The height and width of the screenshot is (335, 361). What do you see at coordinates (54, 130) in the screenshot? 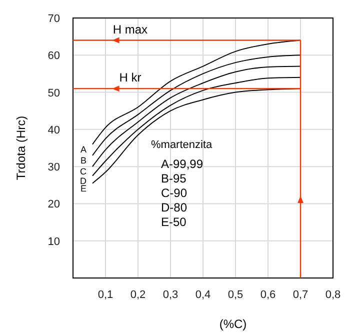
I see `y-tick-label: 40` at bounding box center [54, 130].